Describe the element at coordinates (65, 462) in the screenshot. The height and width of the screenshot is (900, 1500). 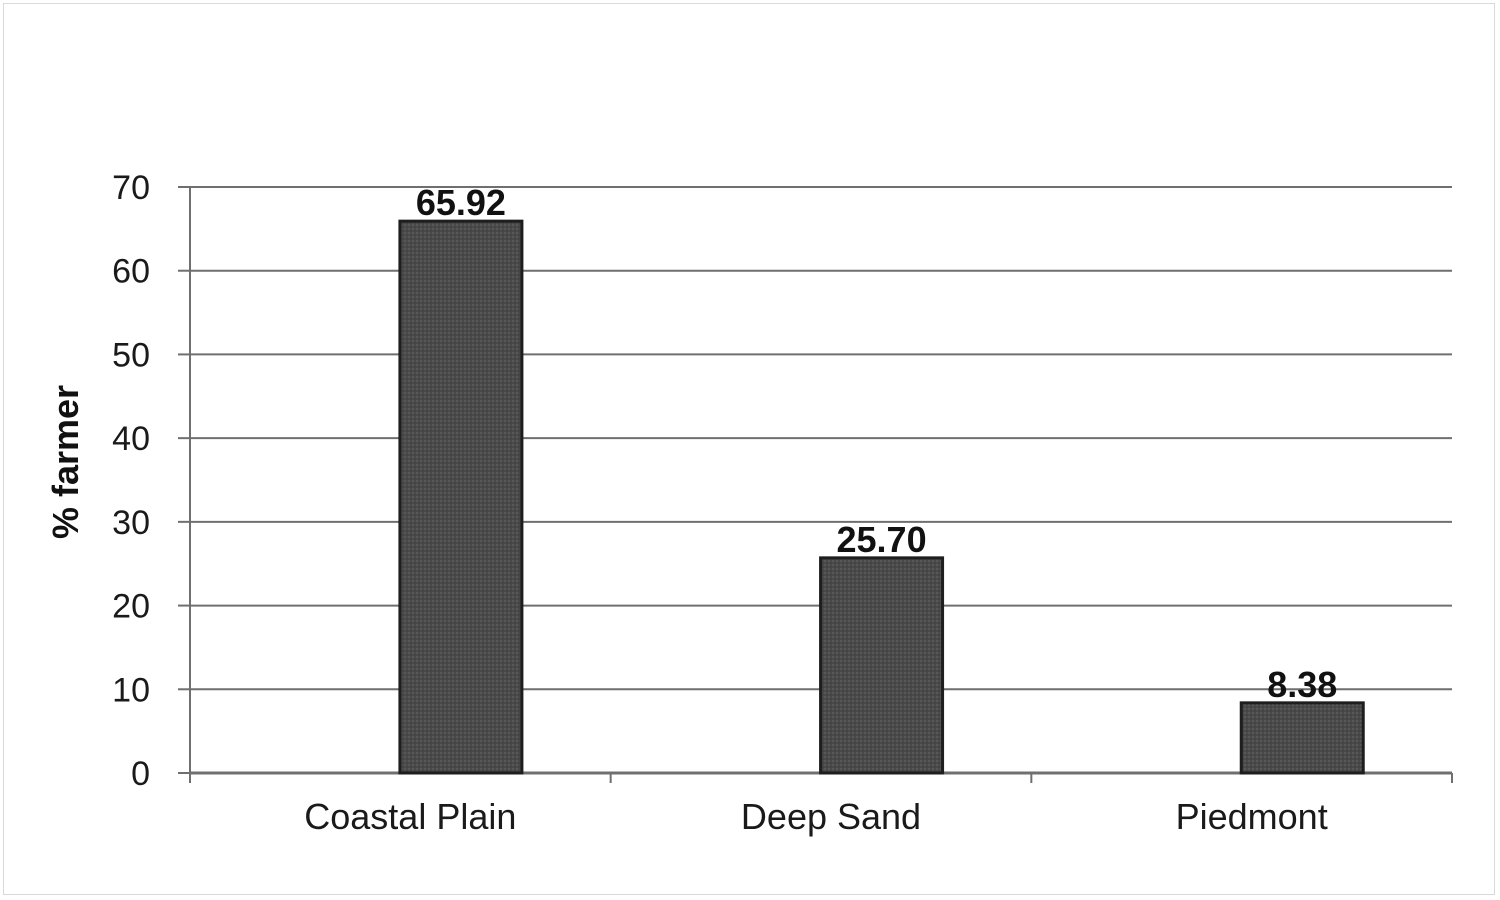
I see `y-axis-title: % farmer` at that location.